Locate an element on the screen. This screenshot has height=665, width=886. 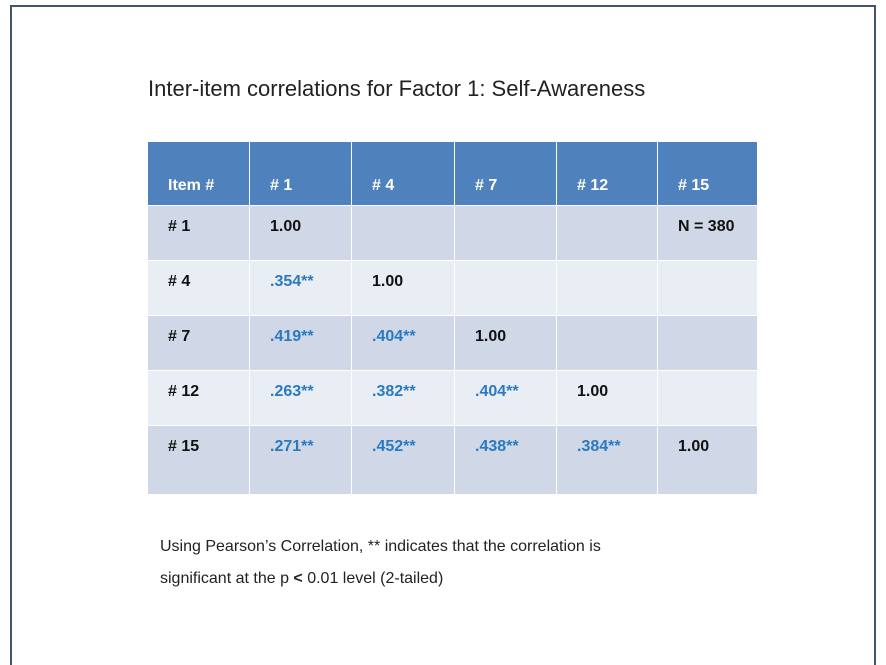
table-cell: N = 380 is located at coordinates (708, 232).